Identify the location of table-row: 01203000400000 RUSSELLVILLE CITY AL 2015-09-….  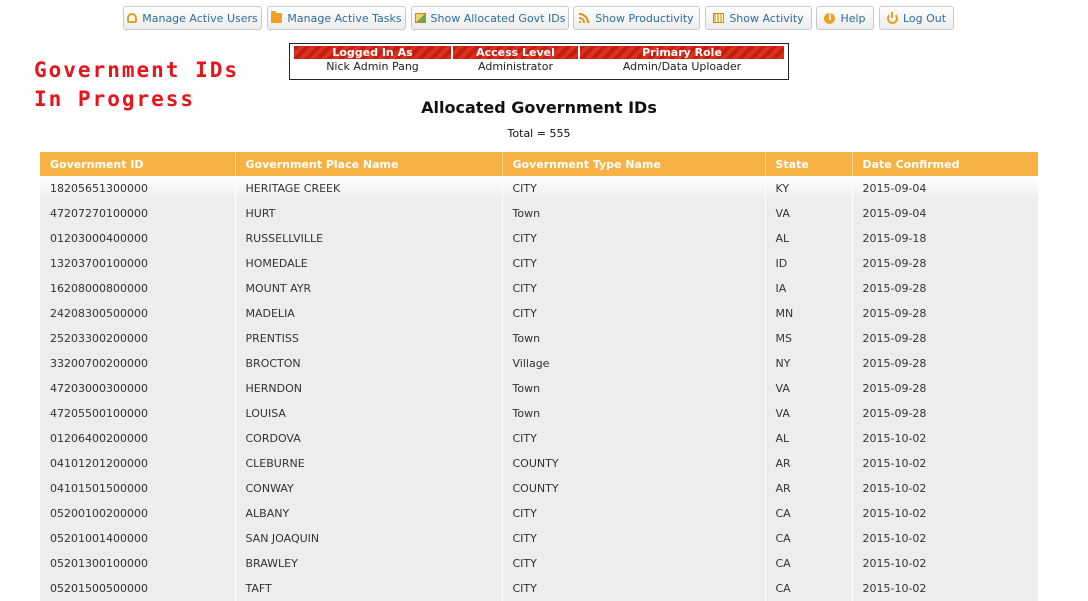
(539, 238).